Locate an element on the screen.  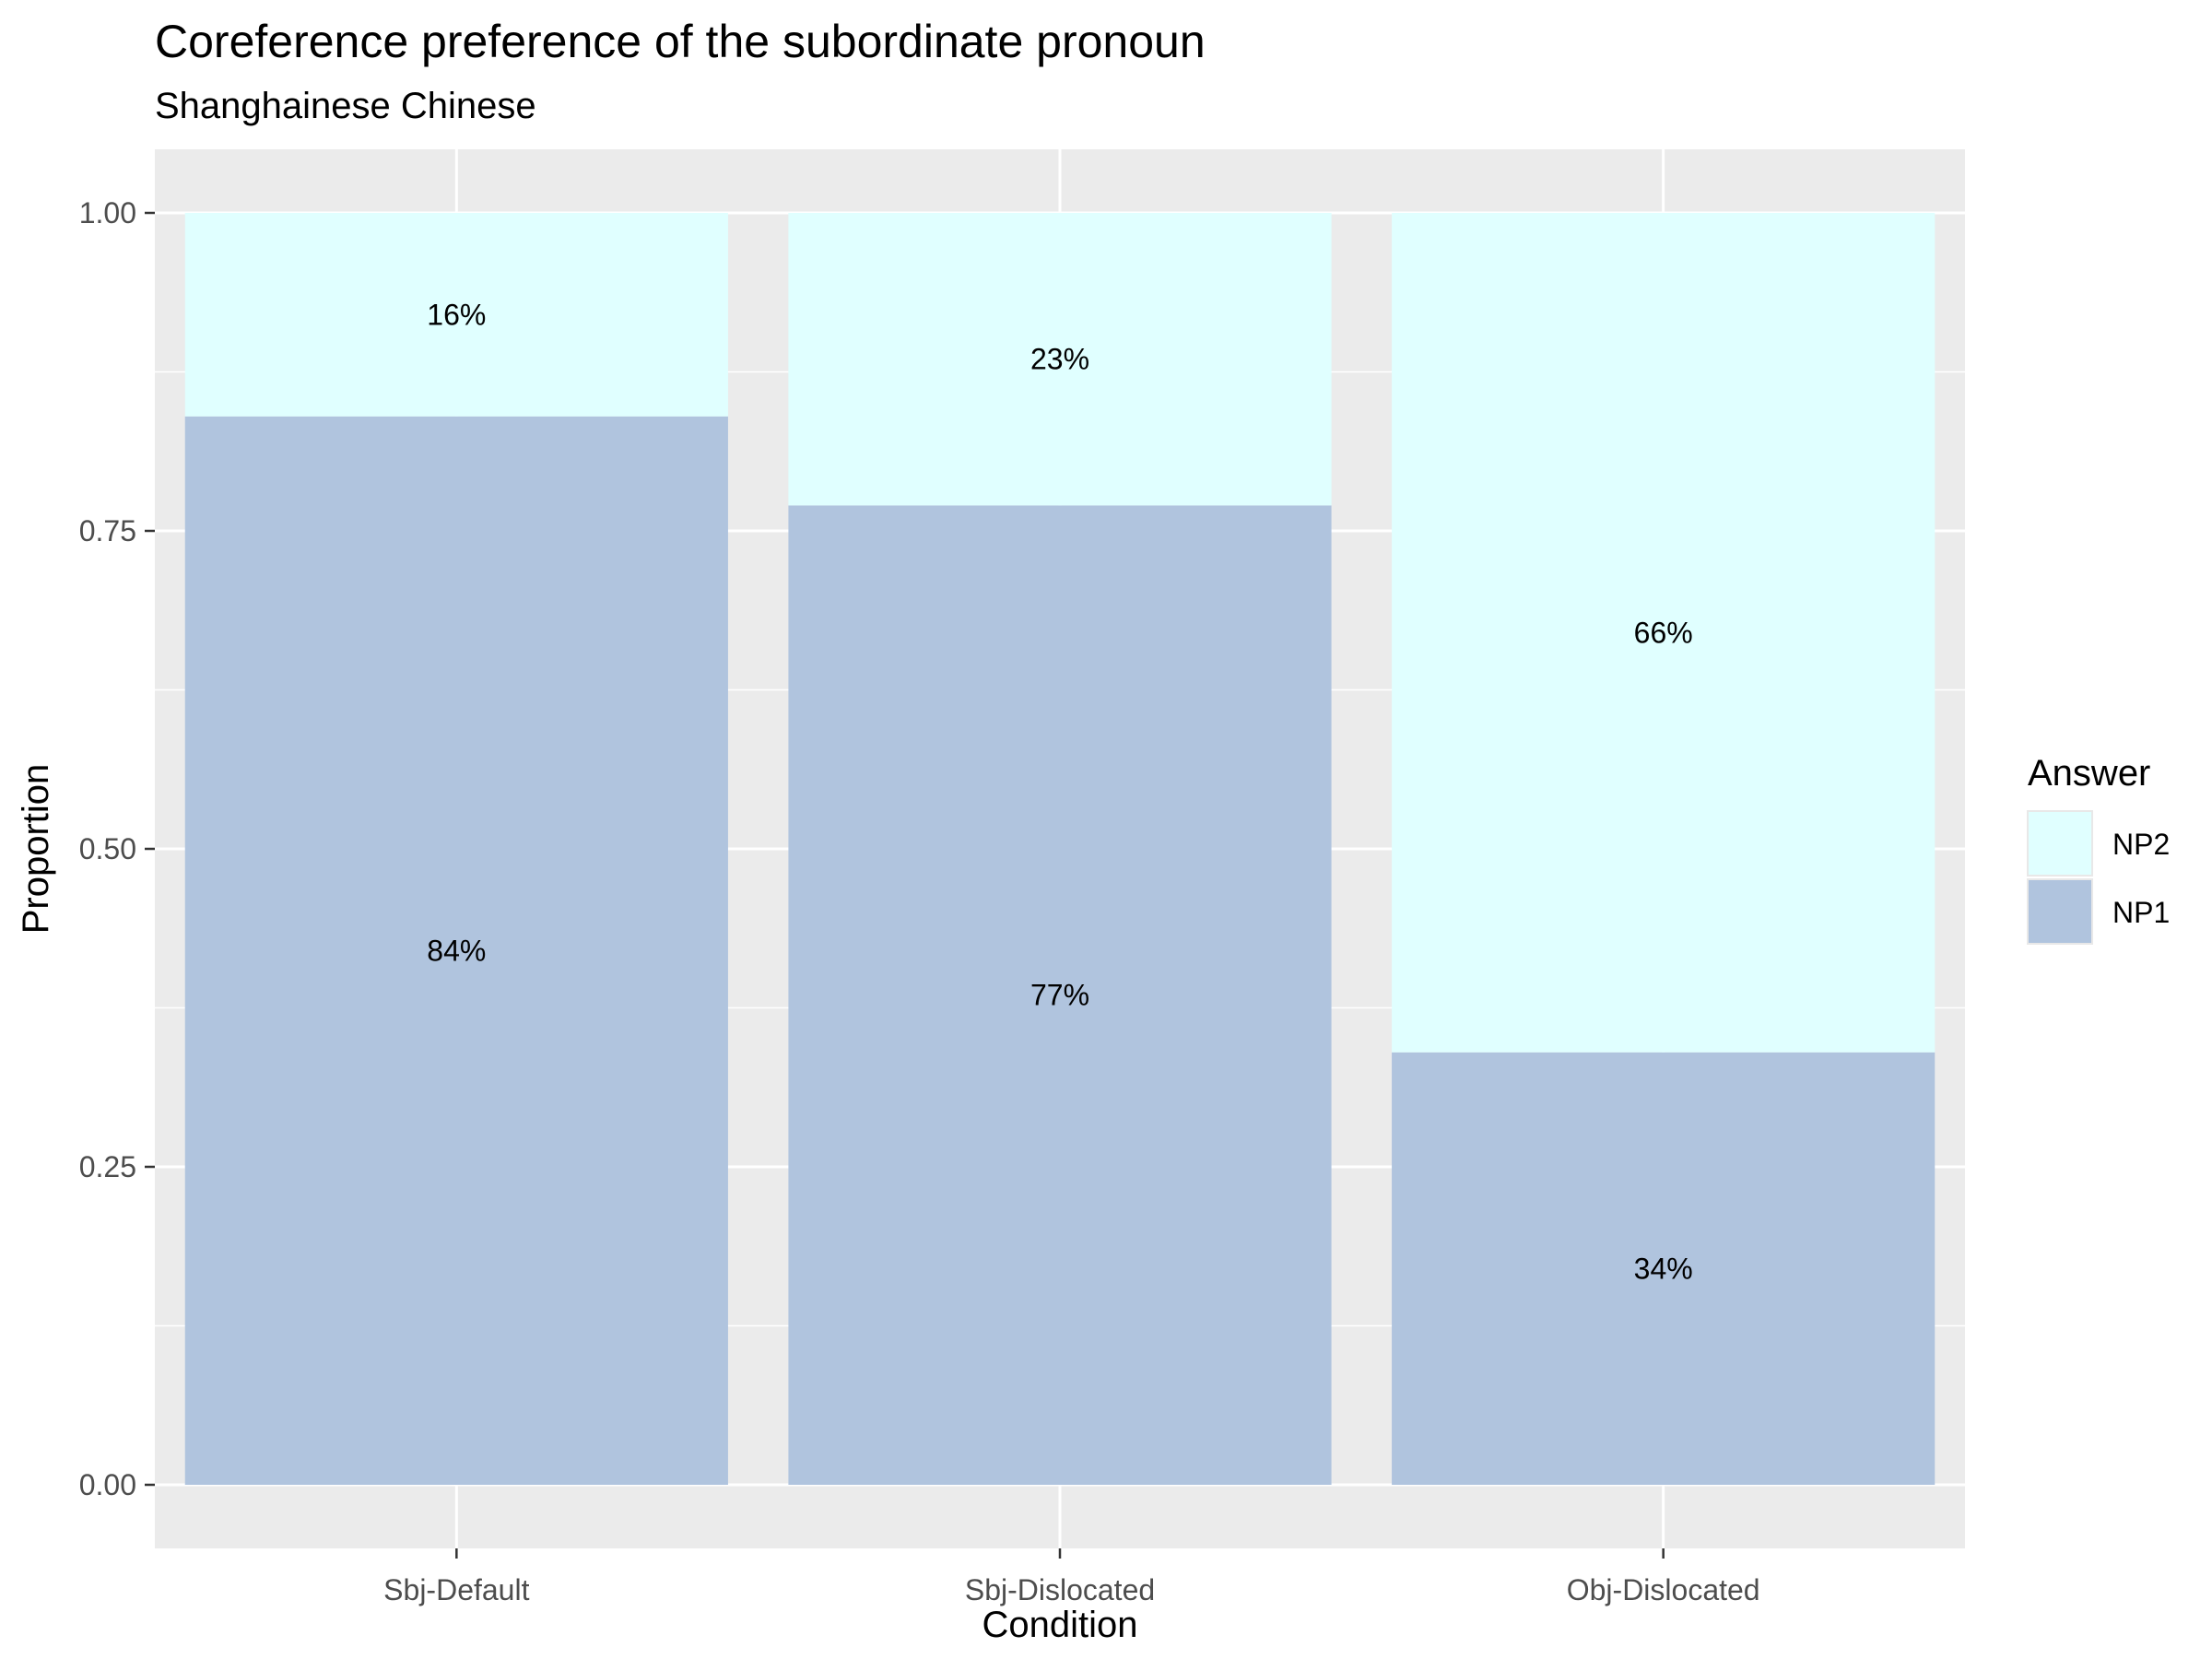
bar-label: 66% is located at coordinates (1663, 632).